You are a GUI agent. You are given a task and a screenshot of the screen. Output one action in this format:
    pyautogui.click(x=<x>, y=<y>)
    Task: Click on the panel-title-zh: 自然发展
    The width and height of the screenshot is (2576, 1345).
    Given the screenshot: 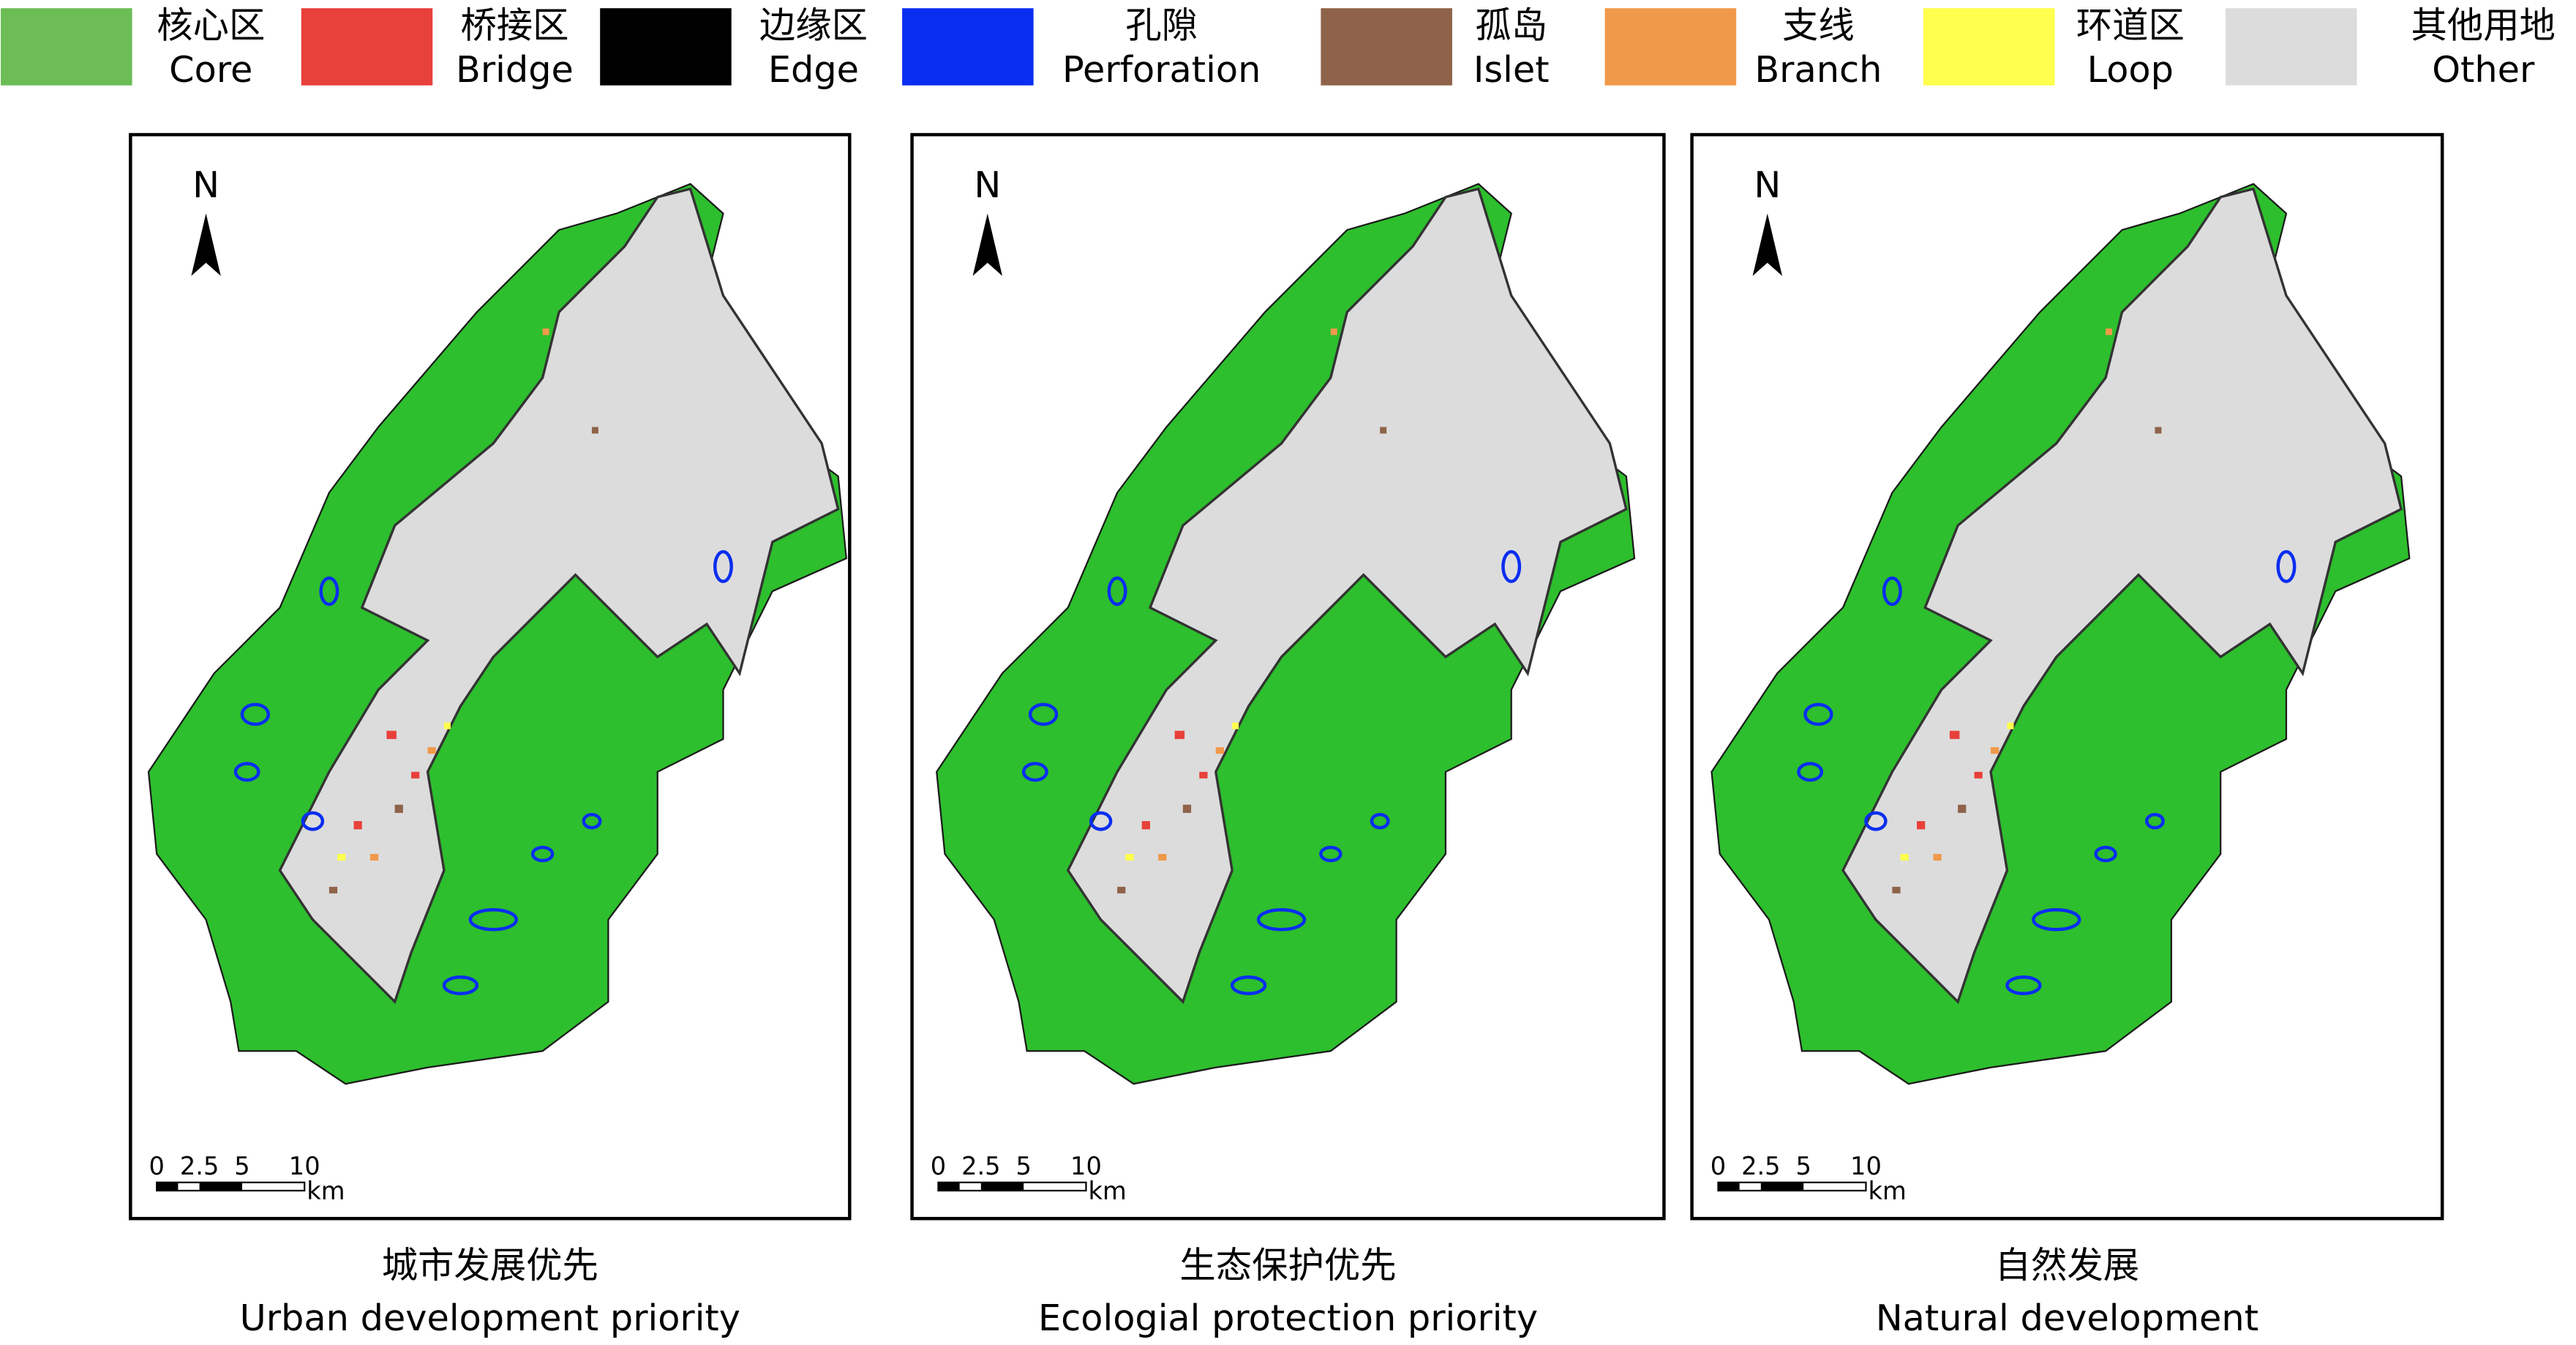 What is the action you would take?
    pyautogui.click(x=2067, y=1265)
    